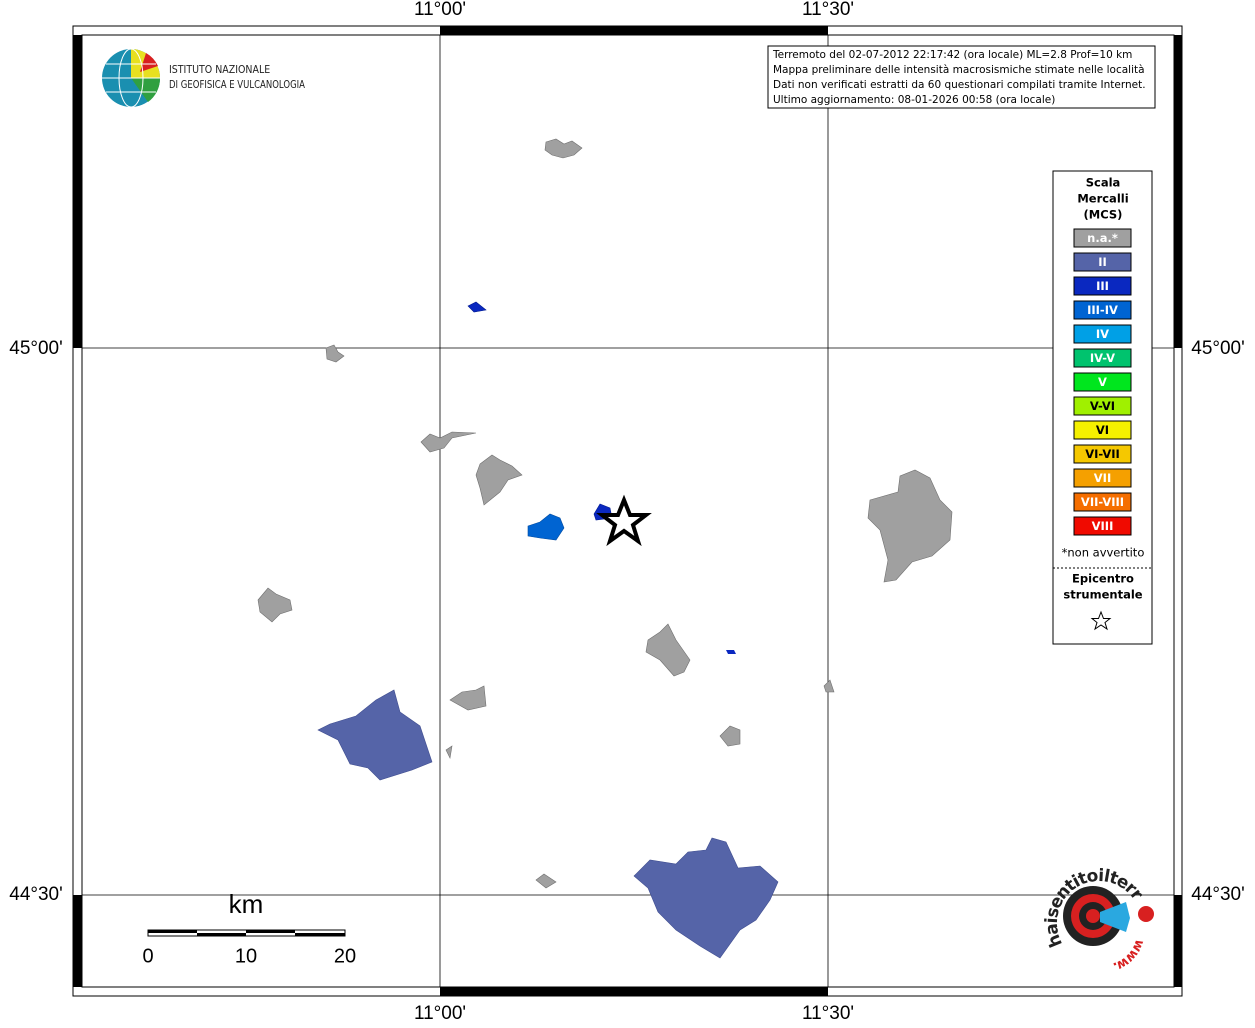  Describe the element at coordinates (249, 928) in the screenshot. I see `scale-bar: km 0 10 20` at that location.